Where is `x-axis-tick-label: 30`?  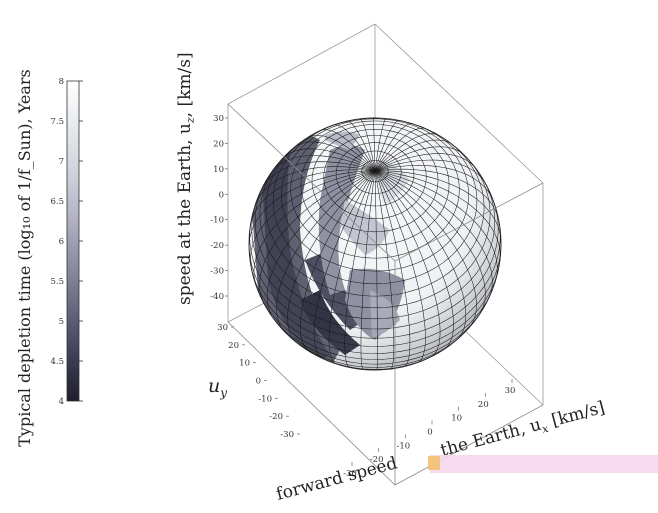
x-axis-tick-label: 30 is located at coordinates (510, 391).